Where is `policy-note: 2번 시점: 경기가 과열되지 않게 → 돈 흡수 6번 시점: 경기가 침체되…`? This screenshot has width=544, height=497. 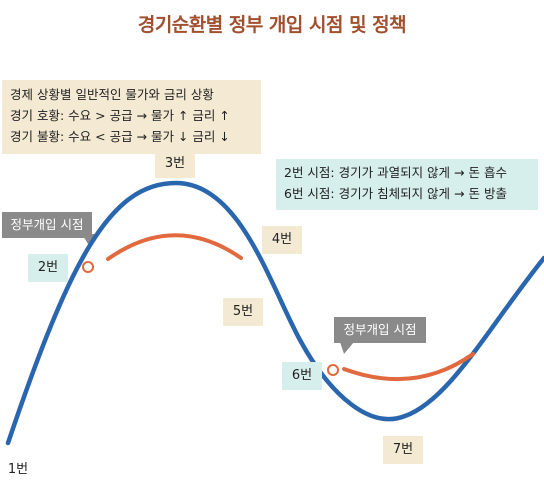
policy-note: 2번 시점: 경기가 과열되지 않게 → 돈 흡수 6번 시점: 경기가 침체되… is located at coordinates (407, 184).